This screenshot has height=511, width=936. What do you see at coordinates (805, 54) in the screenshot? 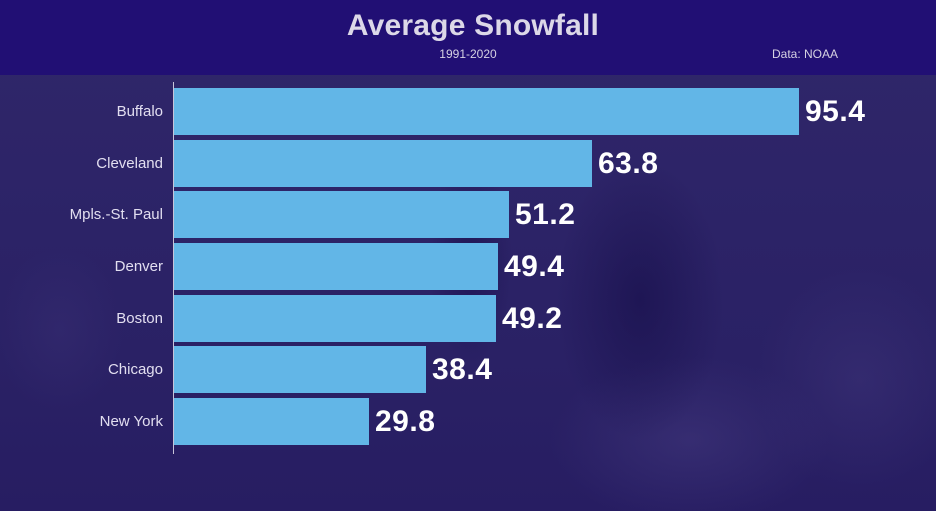
I see `data-source: Data: NOAA` at bounding box center [805, 54].